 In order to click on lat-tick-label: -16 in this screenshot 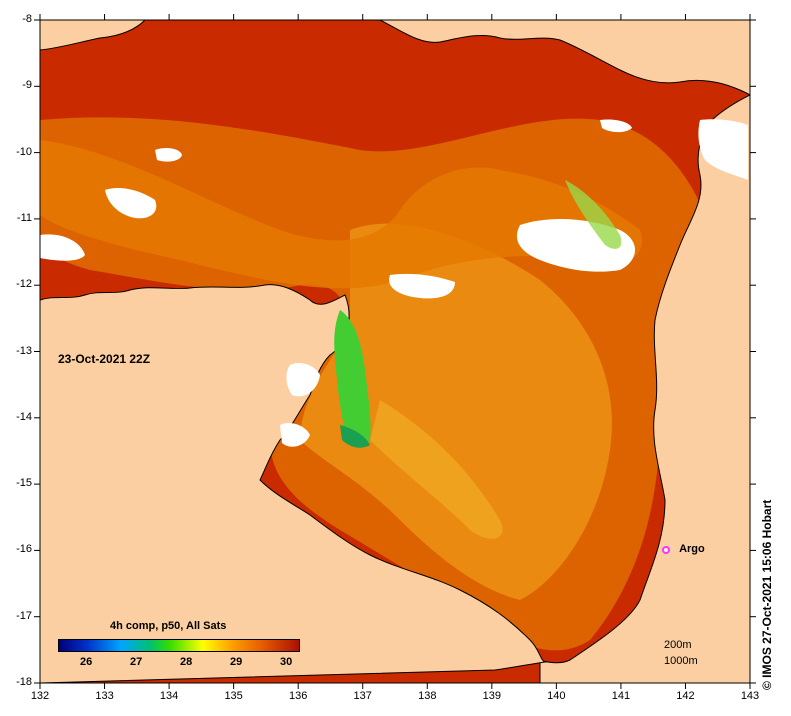, I will do `click(24, 549)`.